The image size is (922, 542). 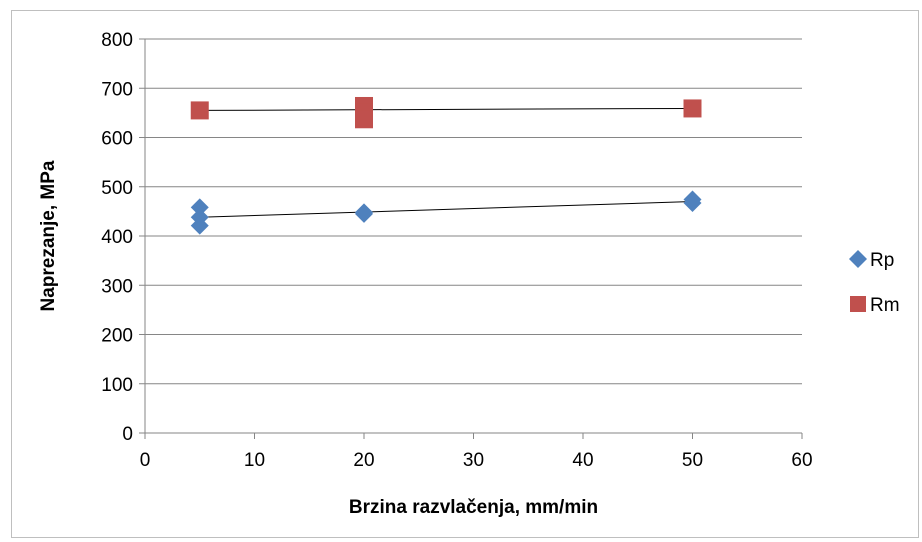 What do you see at coordinates (692, 460) in the screenshot?
I see `x-tick-label: 50` at bounding box center [692, 460].